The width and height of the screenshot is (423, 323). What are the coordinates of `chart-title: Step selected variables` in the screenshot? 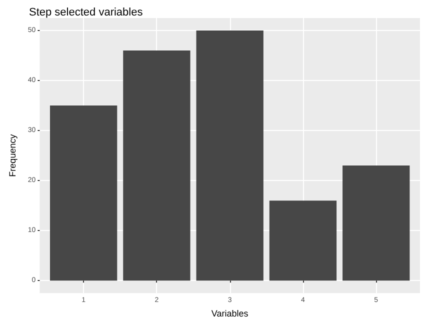 It's located at (86, 12).